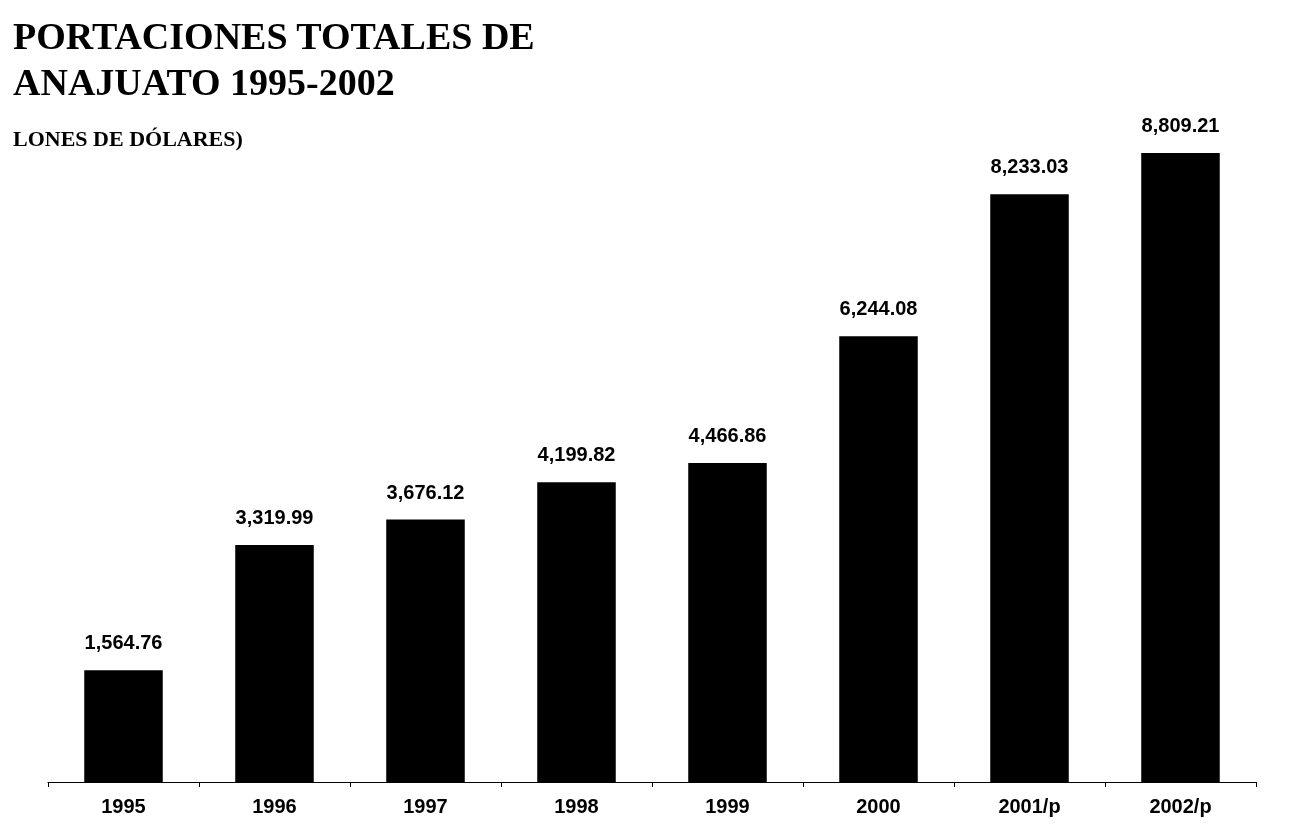  What do you see at coordinates (576, 454) in the screenshot?
I see `data-label: 4,199.82` at bounding box center [576, 454].